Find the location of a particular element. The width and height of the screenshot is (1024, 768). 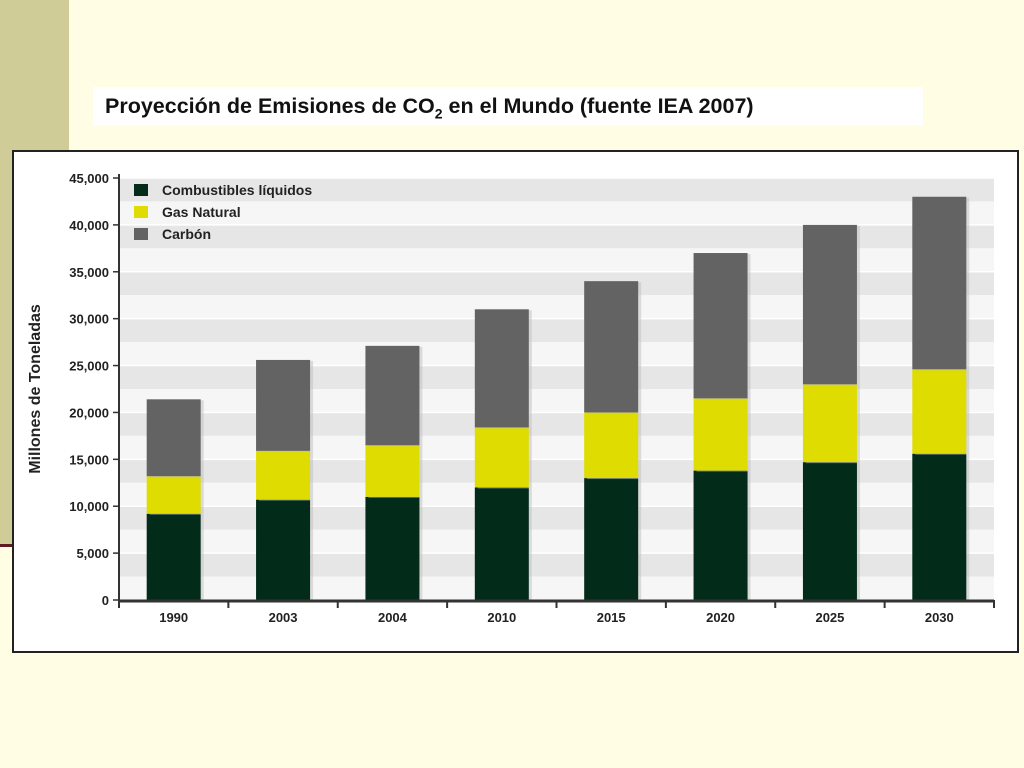

bar-carbon-2025 is located at coordinates (829, 304).